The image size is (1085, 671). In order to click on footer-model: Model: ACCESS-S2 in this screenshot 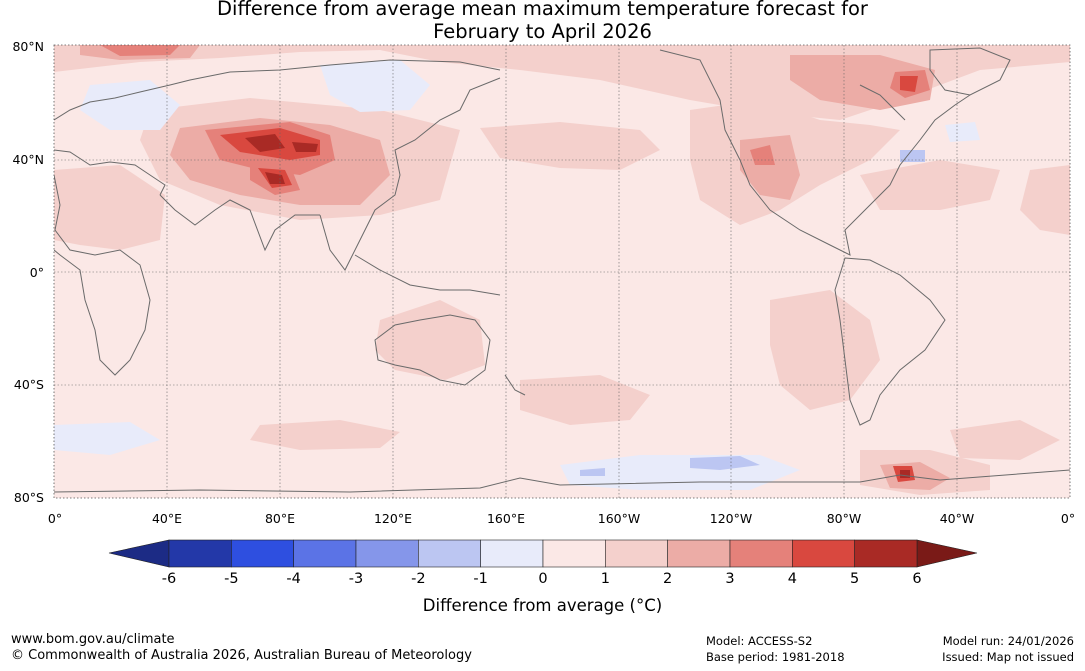, I will do `click(759, 641)`.